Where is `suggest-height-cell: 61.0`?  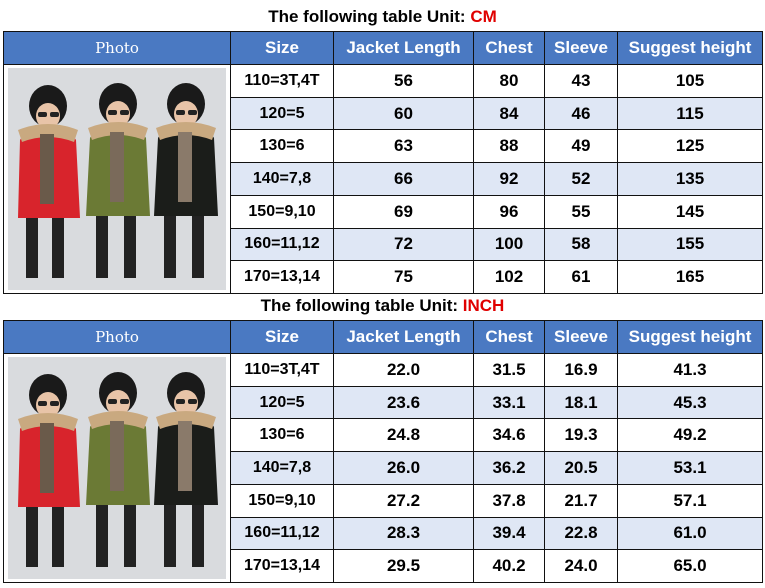
suggest-height-cell: 61.0 is located at coordinates (690, 533).